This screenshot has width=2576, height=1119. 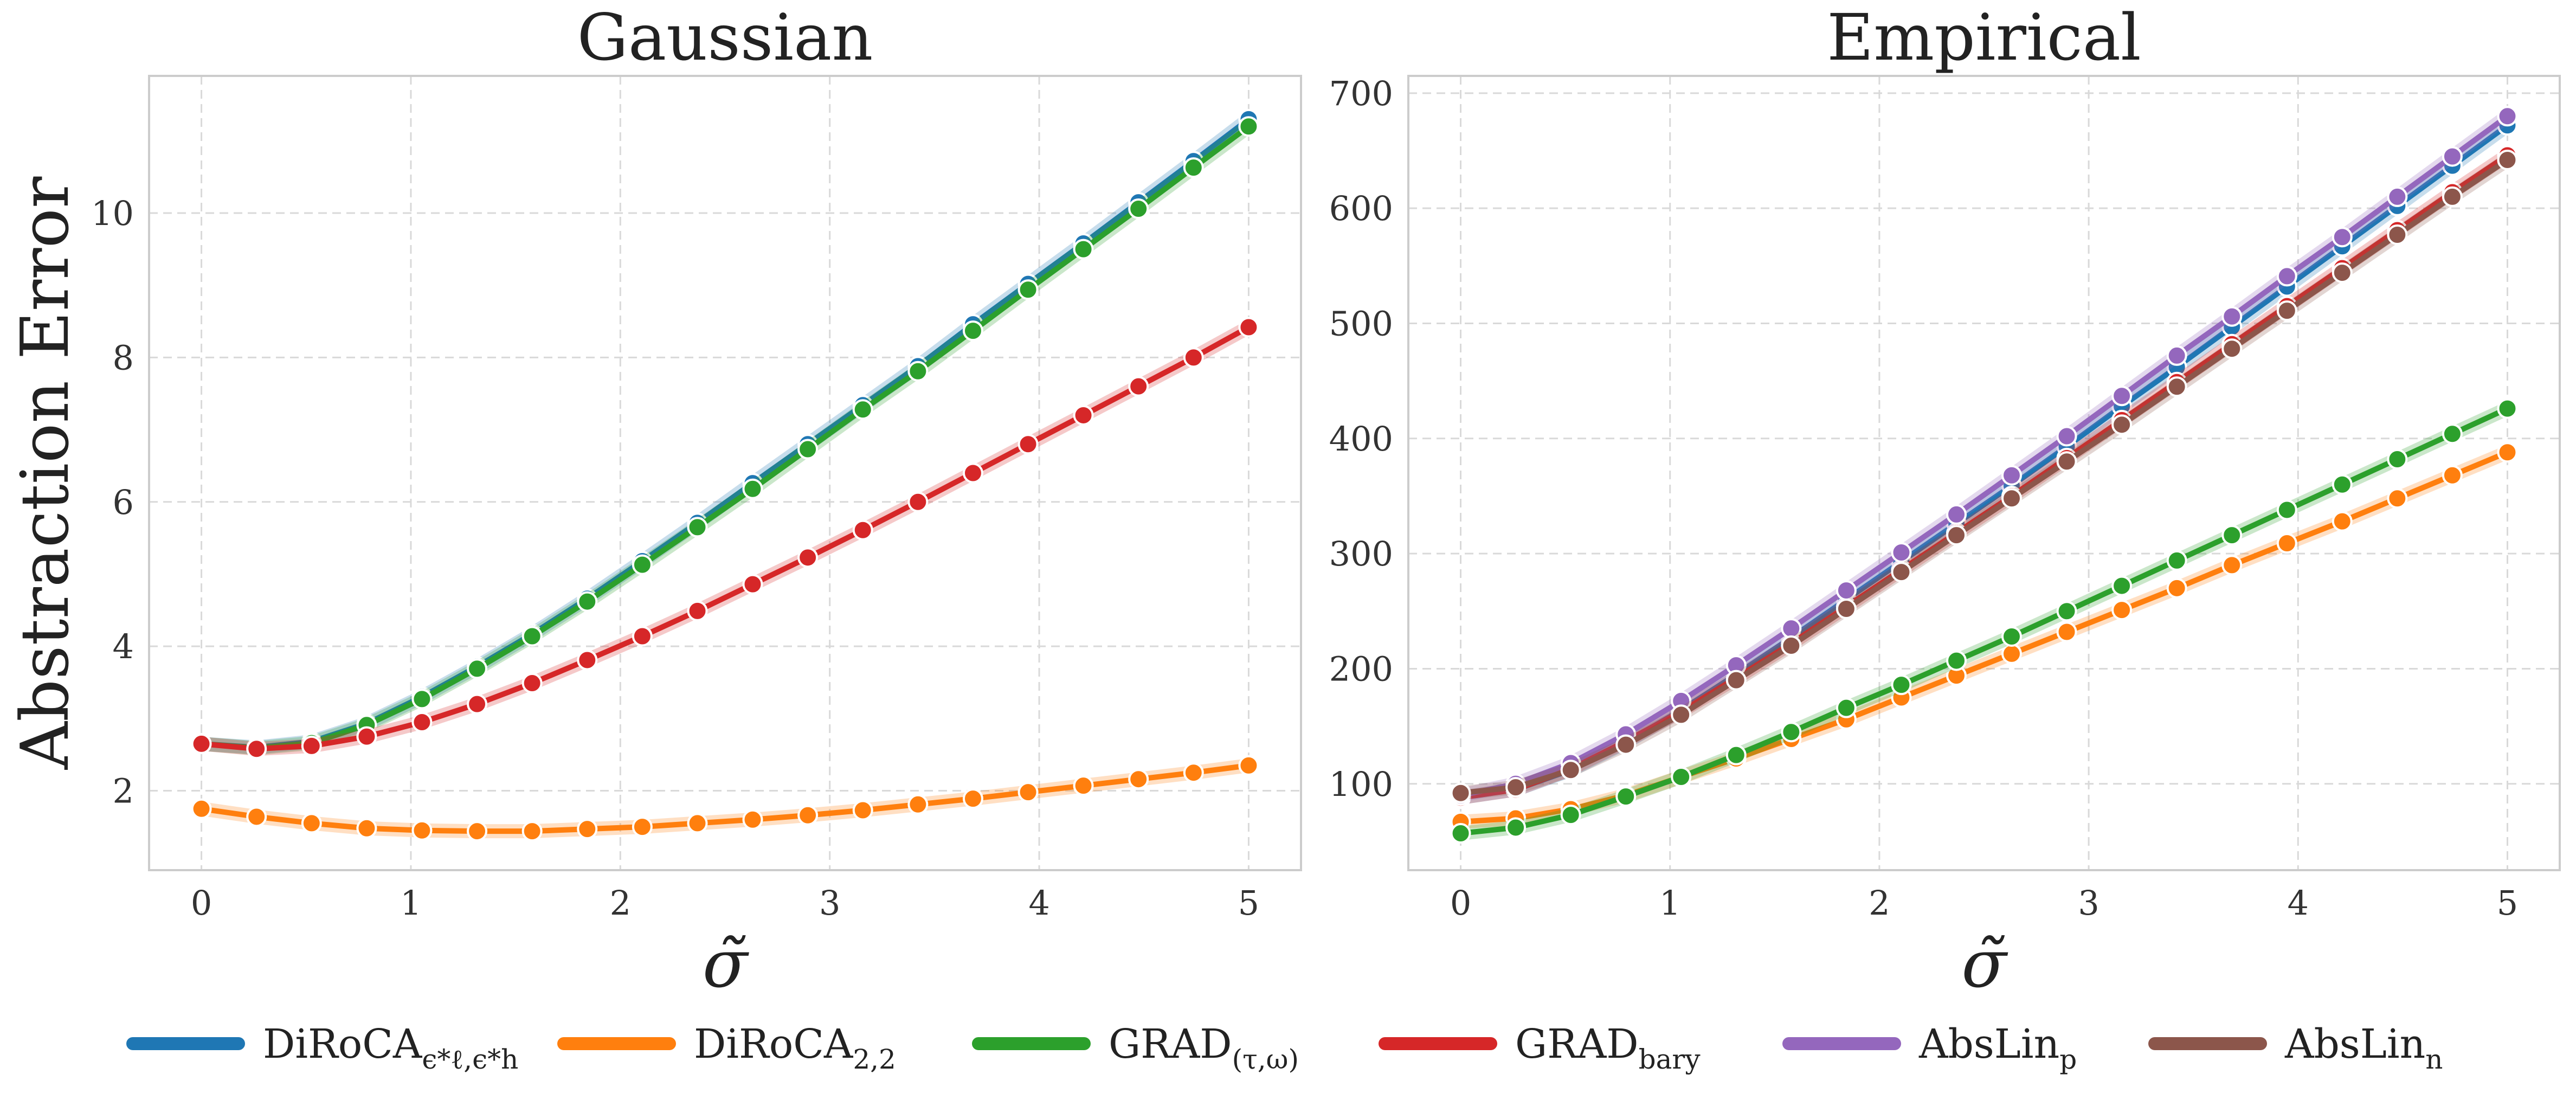 I want to click on empirical-y-tick-label: 400, so click(x=1361, y=439).